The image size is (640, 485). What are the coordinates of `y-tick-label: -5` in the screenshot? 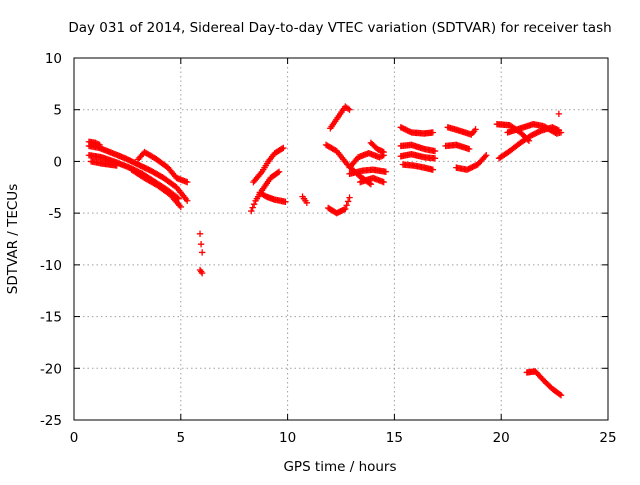 It's located at (55, 214).